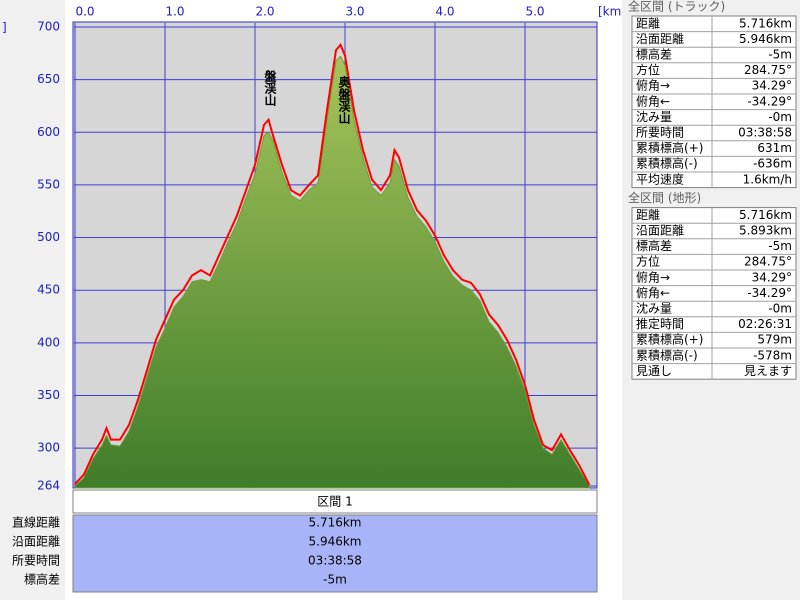  Describe the element at coordinates (765, 324) in the screenshot. I see `panel-value: 02:26:31` at that location.